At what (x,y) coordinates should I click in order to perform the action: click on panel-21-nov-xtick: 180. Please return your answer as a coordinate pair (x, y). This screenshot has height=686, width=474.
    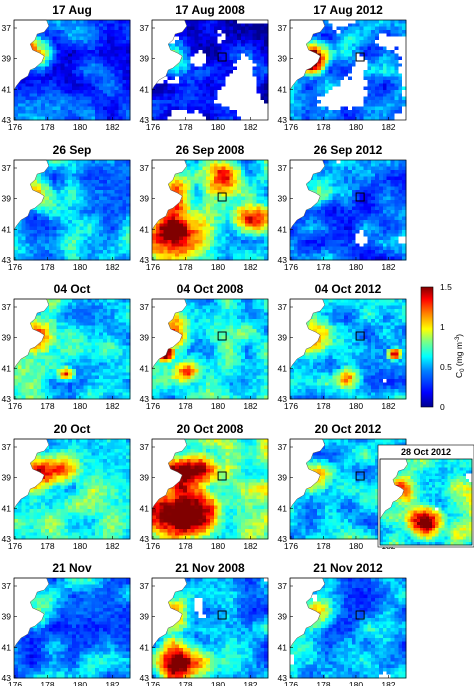
    Looking at the image, I should click on (80, 683).